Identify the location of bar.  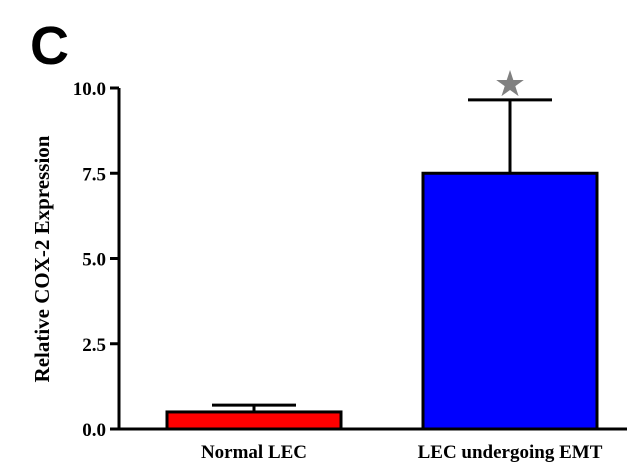
(254, 420).